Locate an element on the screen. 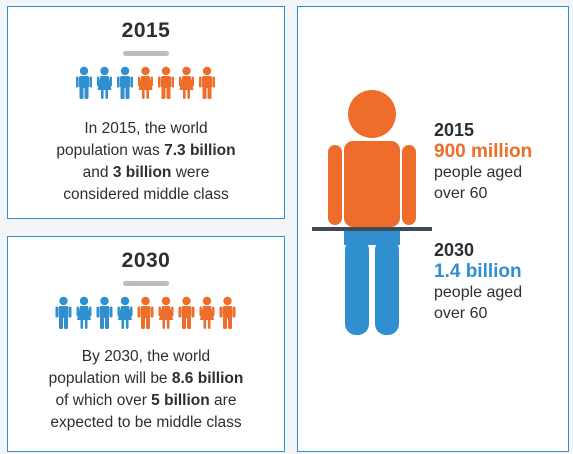 The width and height of the screenshot is (573, 454). population-figures-2015 is located at coordinates (145, 82).